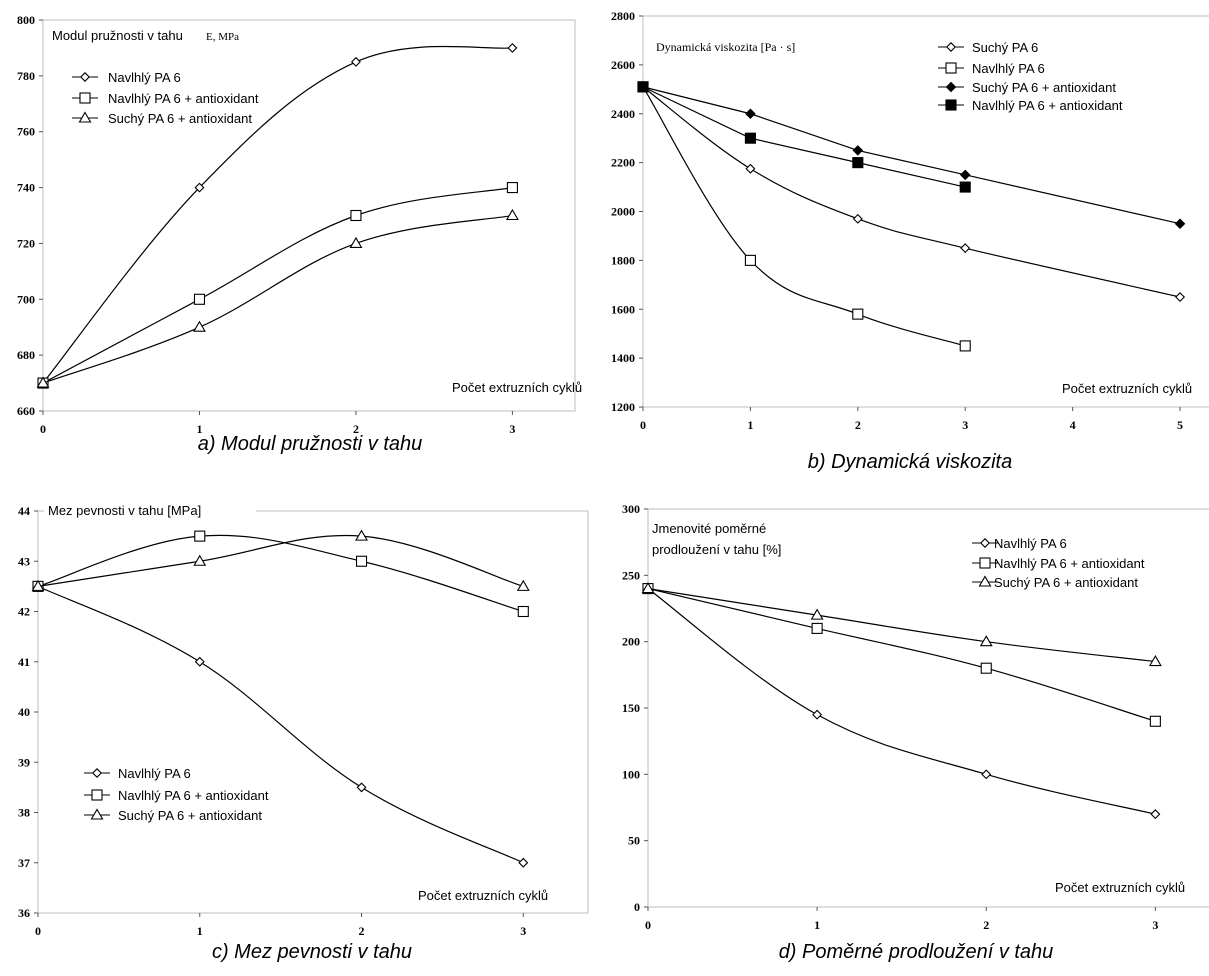 The width and height of the screenshot is (1209, 976). What do you see at coordinates (310, 444) in the screenshot?
I see `panel-a-caption: a) Modul pružnosti v tahu` at bounding box center [310, 444].